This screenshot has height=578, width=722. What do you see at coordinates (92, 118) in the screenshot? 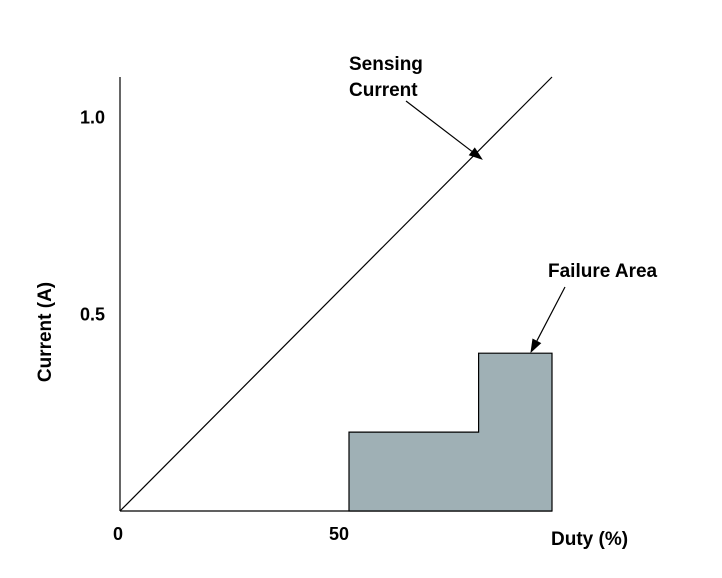
I see `y-tick-label: 1.0` at bounding box center [92, 118].